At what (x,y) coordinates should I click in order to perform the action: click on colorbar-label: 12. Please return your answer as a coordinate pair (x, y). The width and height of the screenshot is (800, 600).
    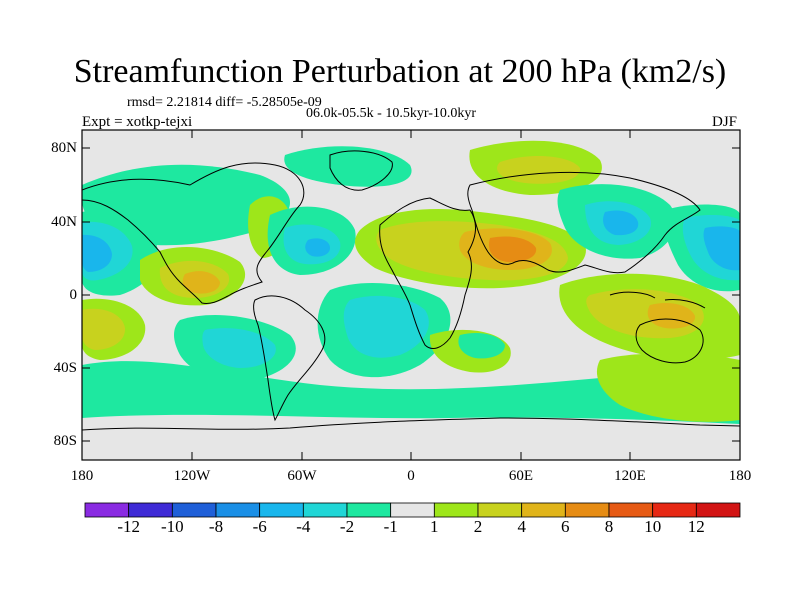
    Looking at the image, I should click on (696, 526).